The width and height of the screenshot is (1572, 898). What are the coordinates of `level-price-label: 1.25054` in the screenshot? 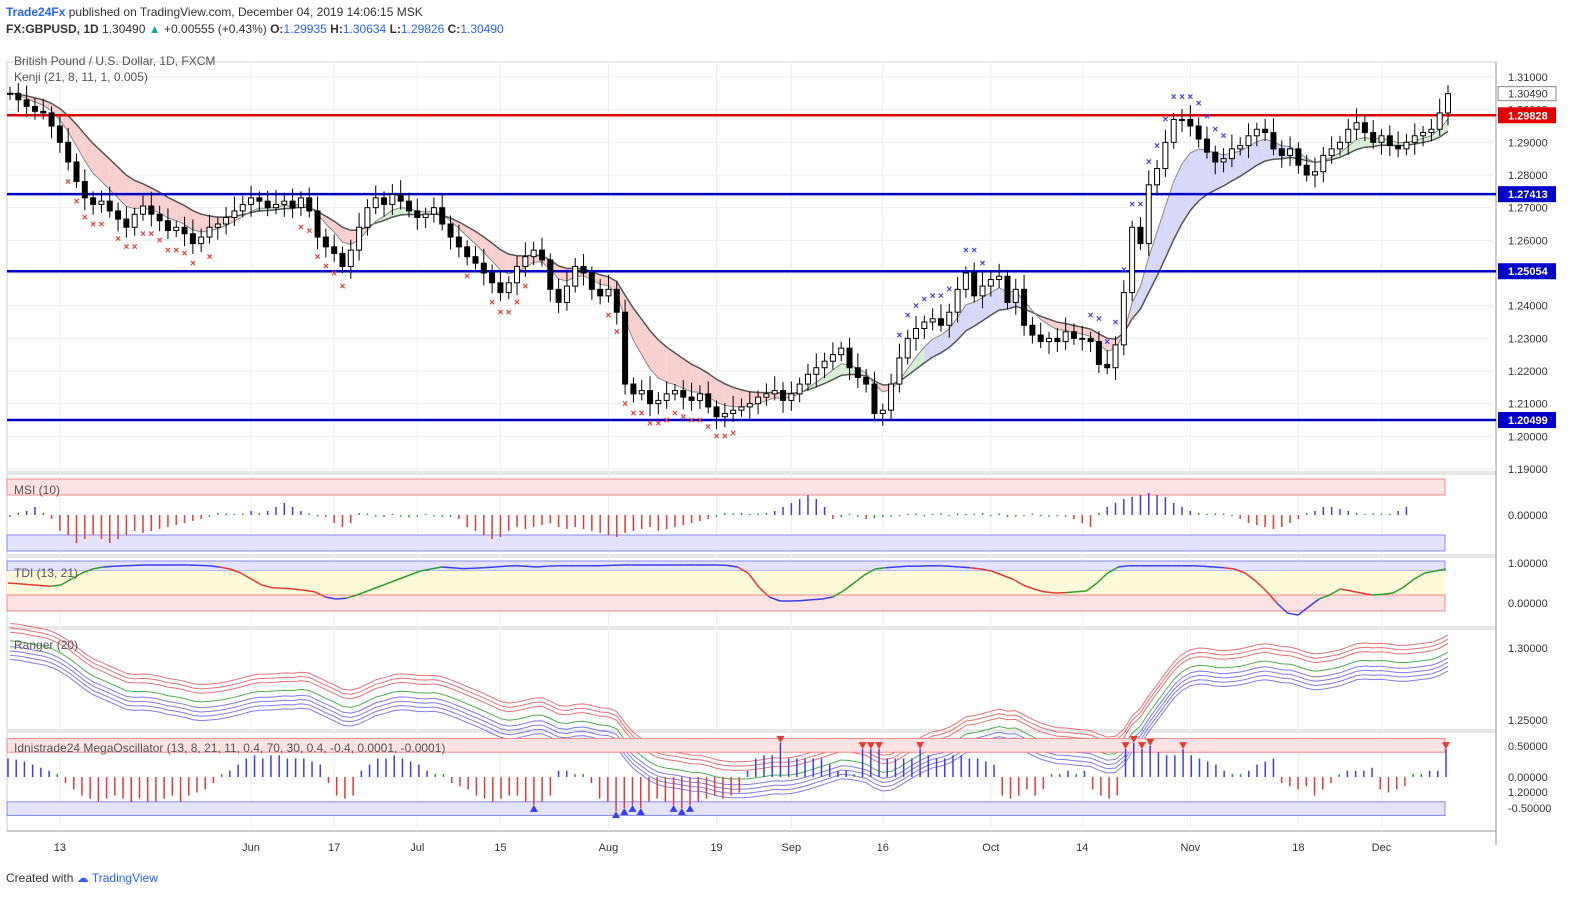 It's located at (1528, 272).